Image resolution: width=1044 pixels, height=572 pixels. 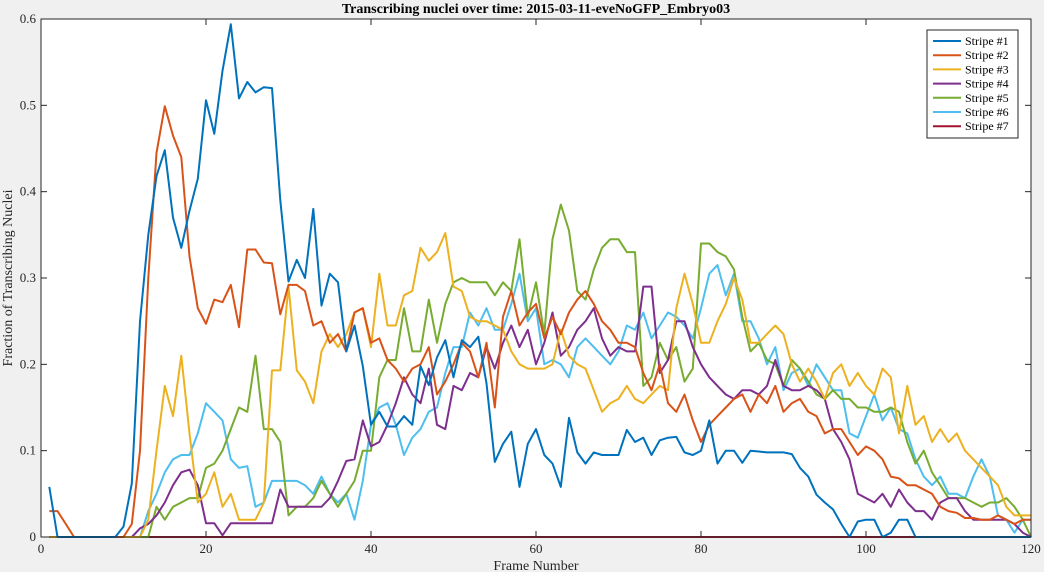 What do you see at coordinates (987, 98) in the screenshot?
I see `legend-label: Stripe #5` at bounding box center [987, 98].